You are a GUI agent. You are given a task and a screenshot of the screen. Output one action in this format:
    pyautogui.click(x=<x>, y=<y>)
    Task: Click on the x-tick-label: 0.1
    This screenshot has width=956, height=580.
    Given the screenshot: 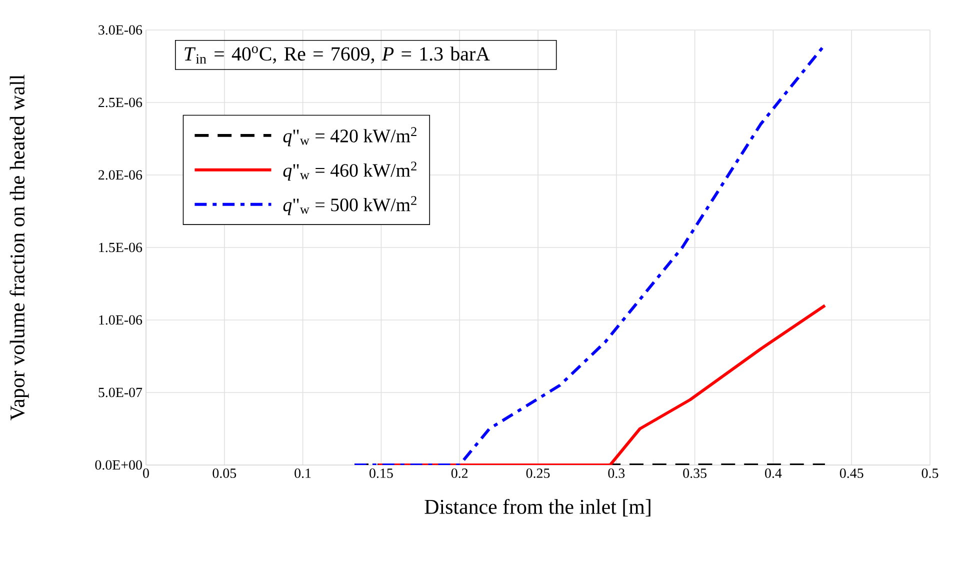 What is the action you would take?
    pyautogui.click(x=302, y=473)
    